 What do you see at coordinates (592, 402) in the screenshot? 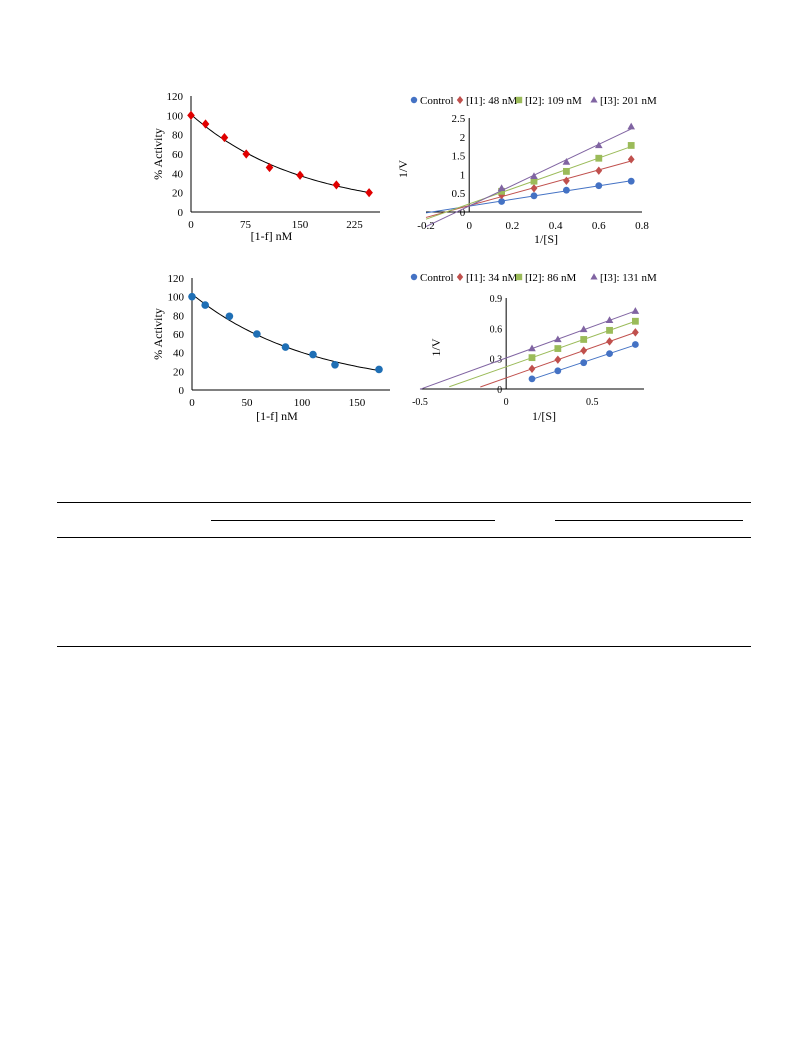
I see `x-tick-label: 0.5` at bounding box center [592, 402].